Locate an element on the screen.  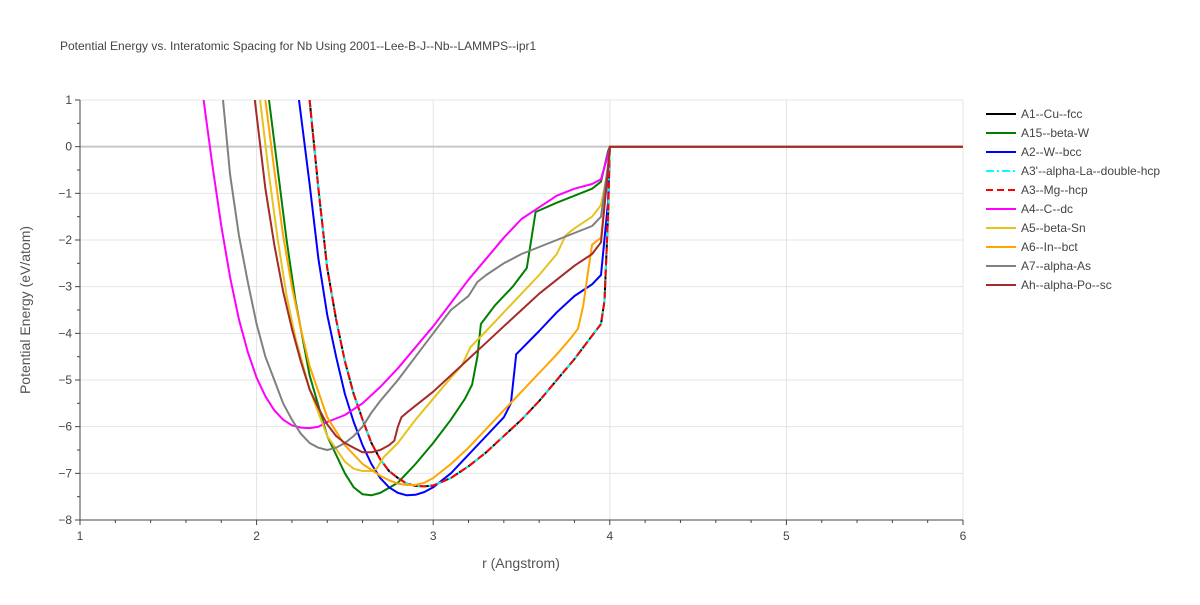
y-tick-label: −4 is located at coordinates (65, 333).